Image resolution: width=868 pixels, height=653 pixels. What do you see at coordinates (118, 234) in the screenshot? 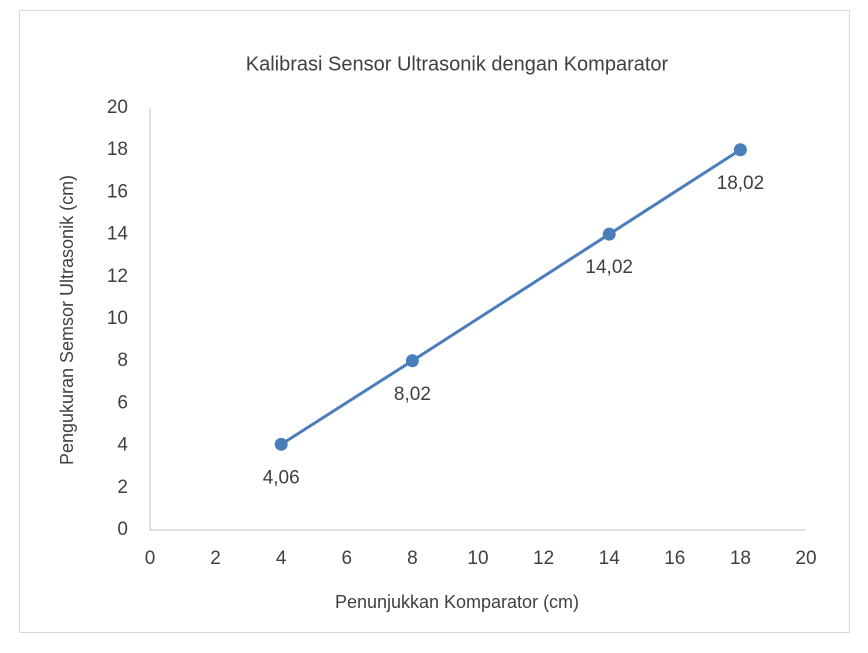
I see `y-tick-label: 14` at bounding box center [118, 234].